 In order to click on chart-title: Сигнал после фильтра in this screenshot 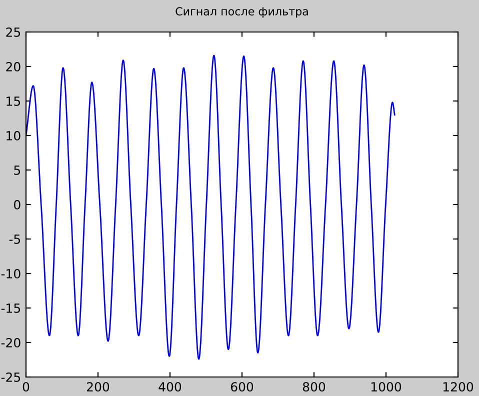, I will do `click(242, 12)`.